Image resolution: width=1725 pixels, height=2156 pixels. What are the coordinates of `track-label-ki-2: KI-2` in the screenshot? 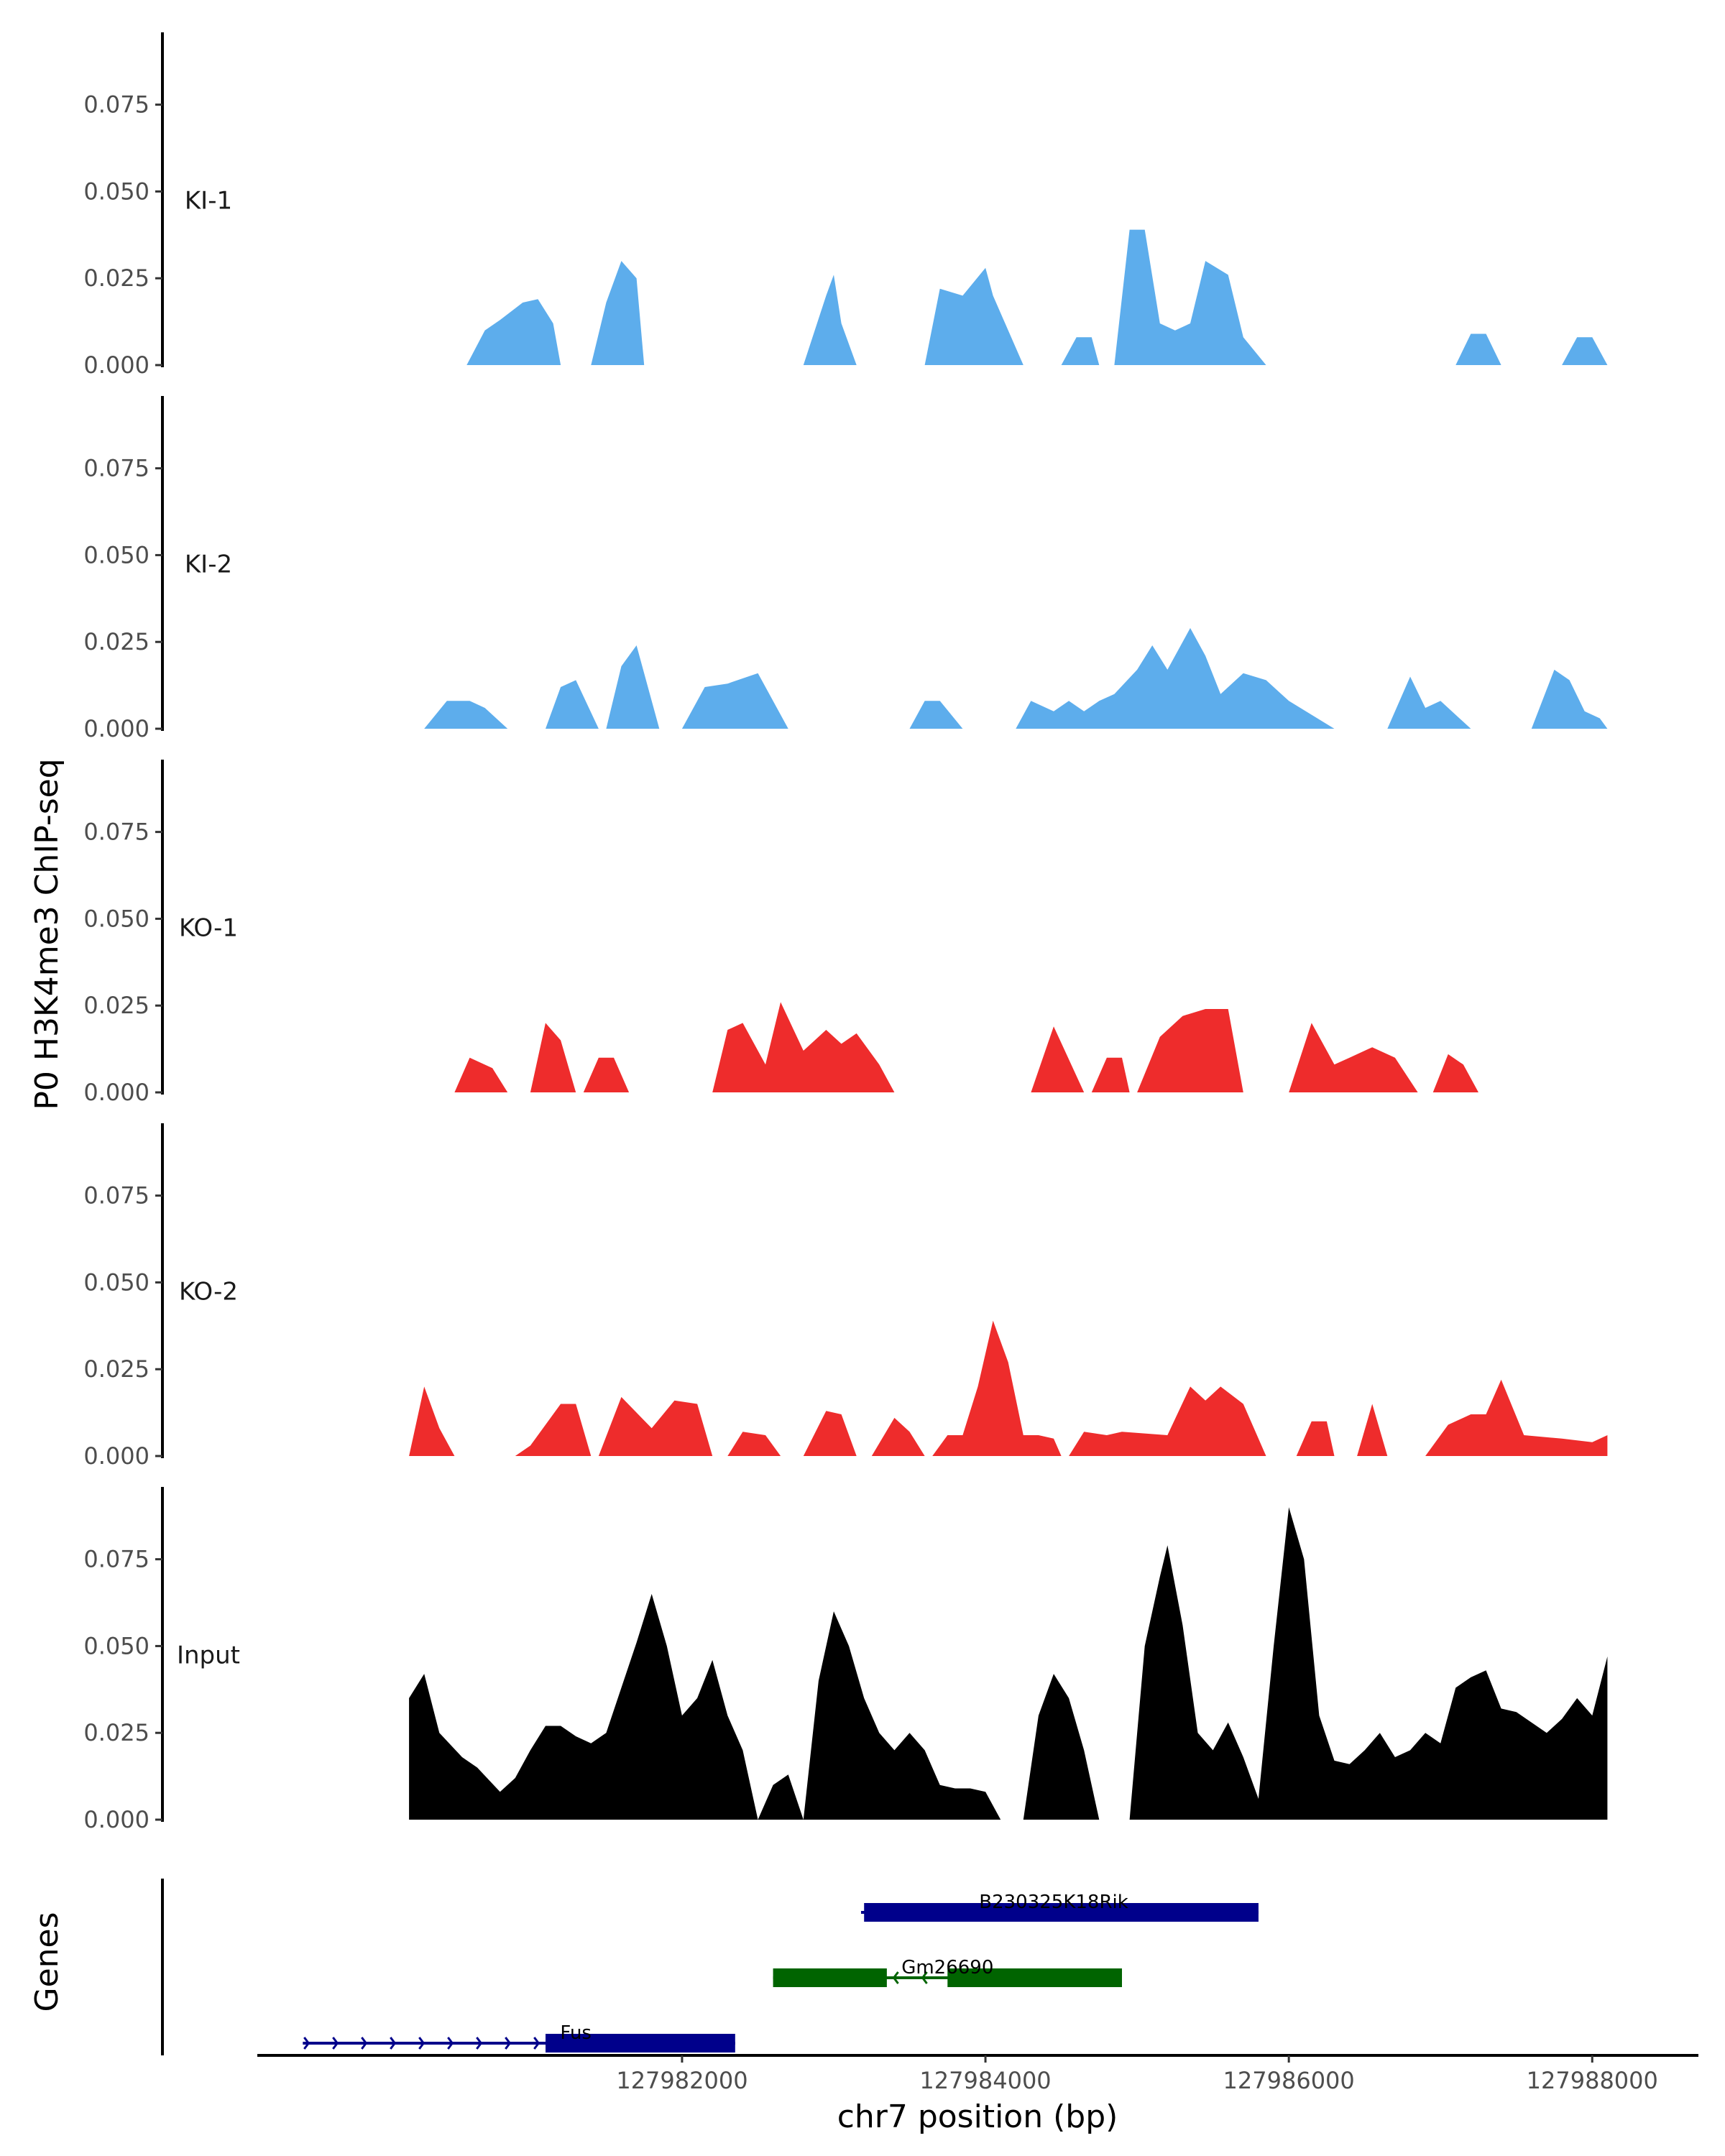 It's located at (208, 565).